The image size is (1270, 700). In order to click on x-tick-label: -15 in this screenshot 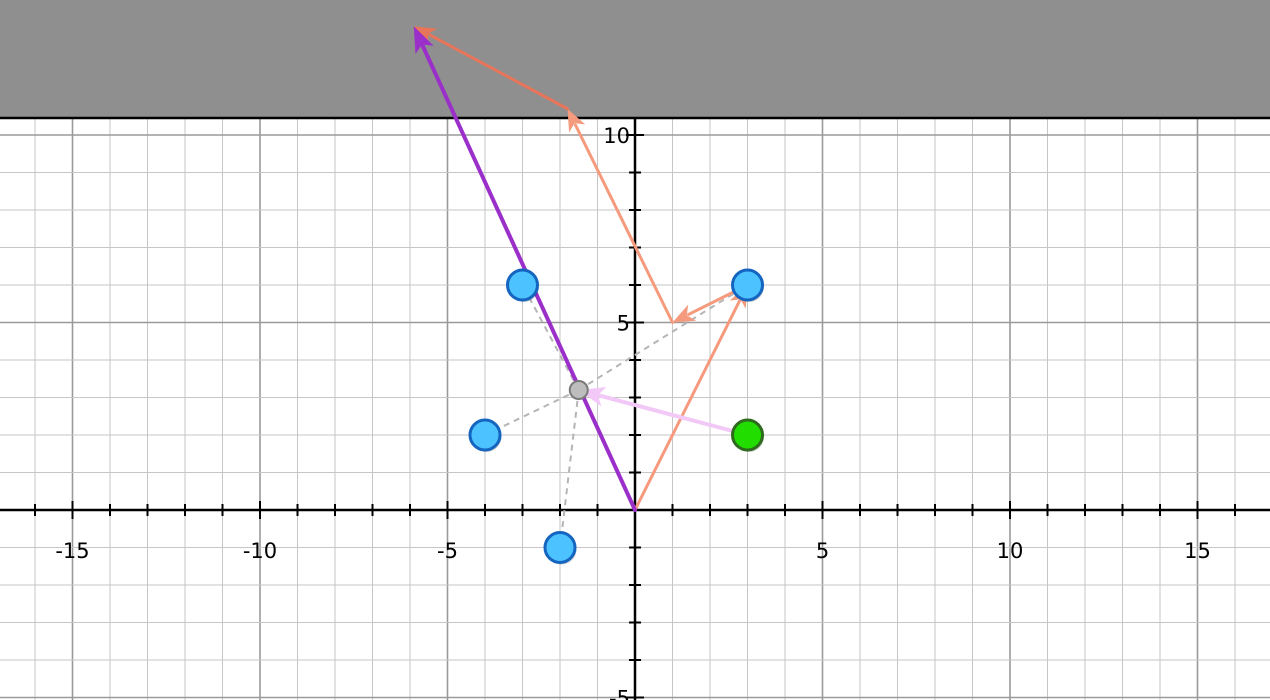, I will do `click(72, 551)`.